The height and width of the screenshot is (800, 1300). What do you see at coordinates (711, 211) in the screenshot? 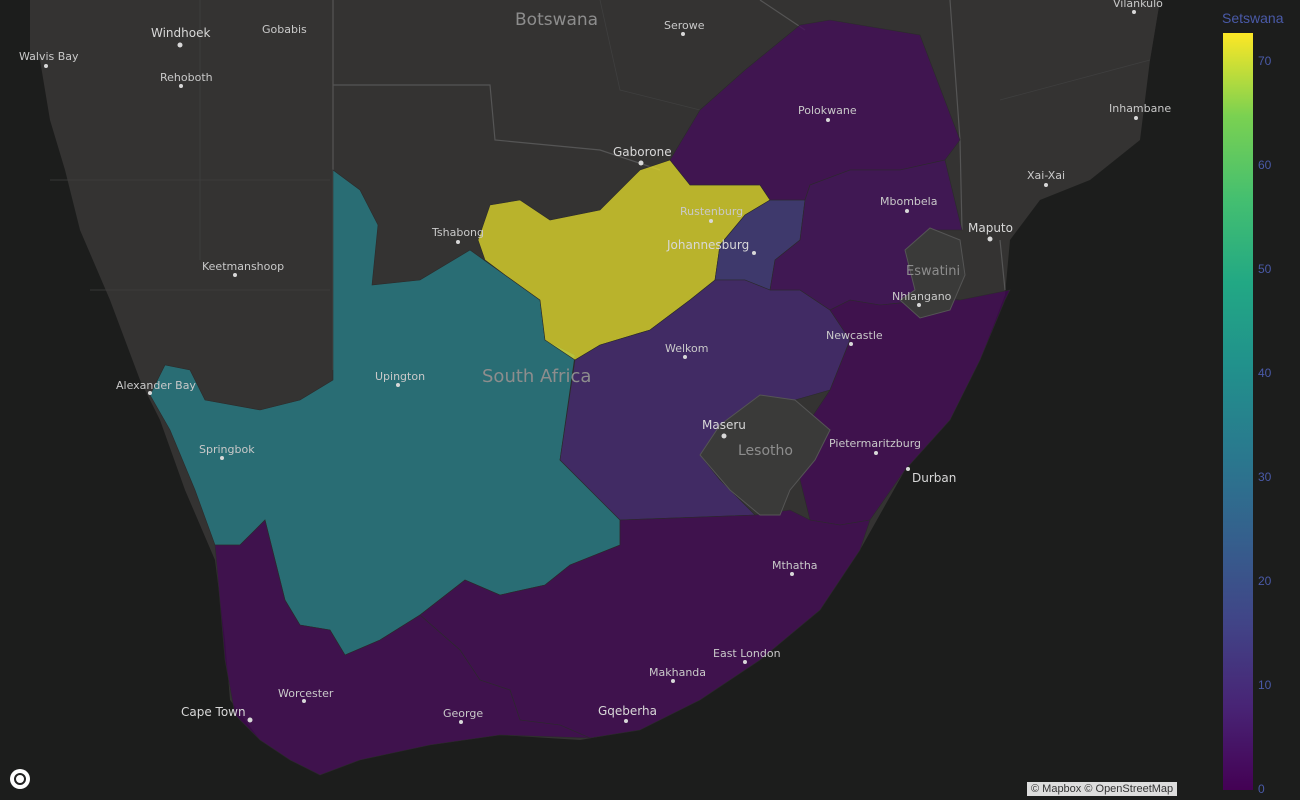
I see `city-label-rustenburg: Rustenburg` at bounding box center [711, 211].